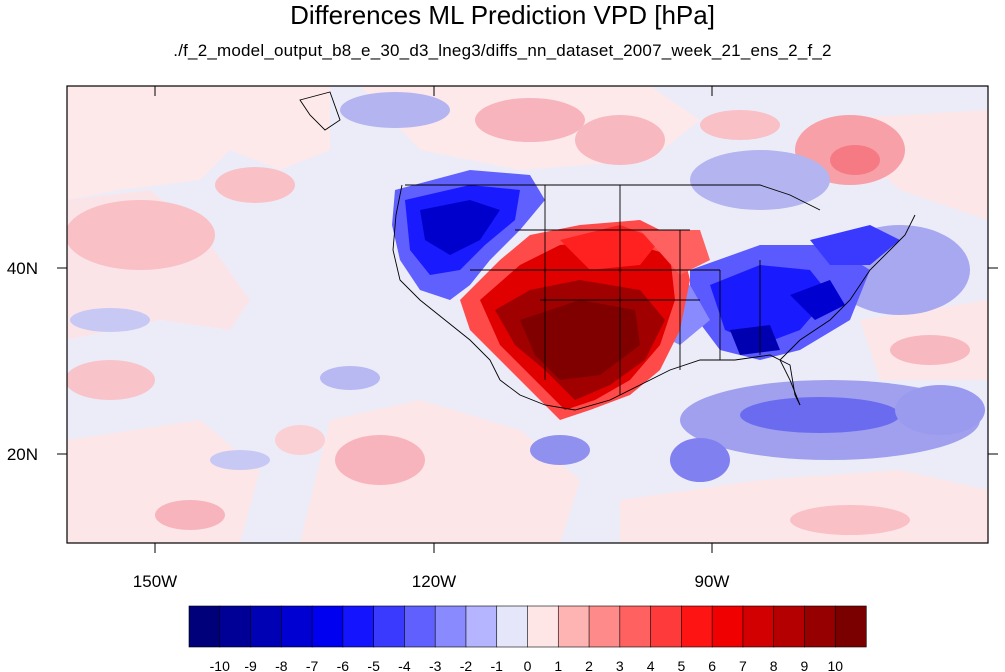 The width and height of the screenshot is (1005, 672). What do you see at coordinates (712, 581) in the screenshot?
I see `lon-label-90w: 90W` at bounding box center [712, 581].